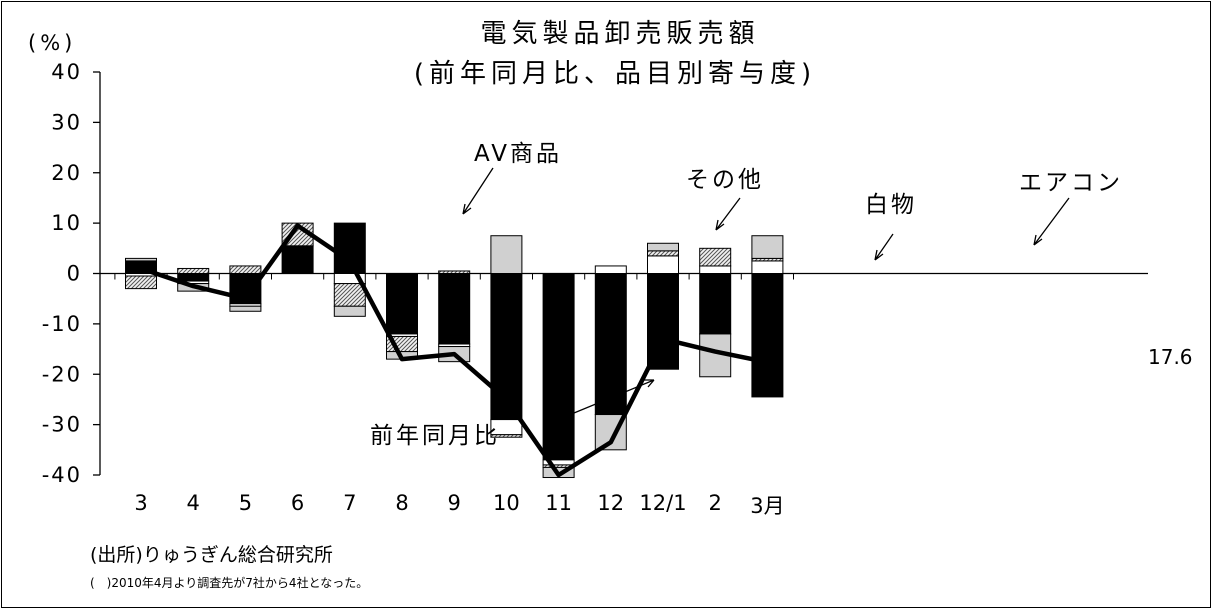 The height and width of the screenshot is (610, 1213). Describe the element at coordinates (1051, 221) in the screenshot. I see `arrow-aircon` at that location.